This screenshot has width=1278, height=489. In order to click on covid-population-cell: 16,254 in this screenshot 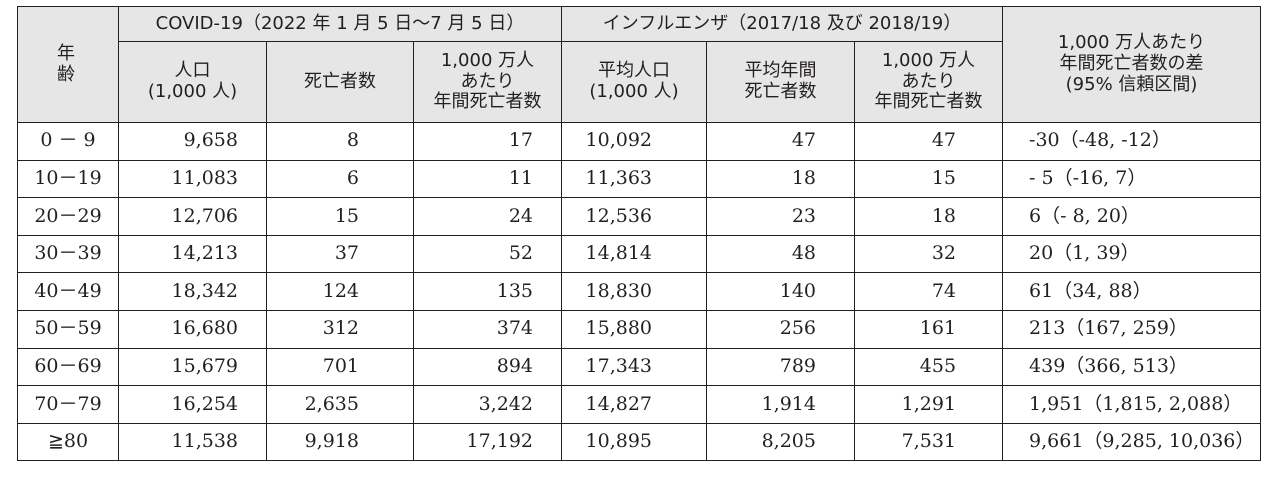, I will do `click(192, 404)`.